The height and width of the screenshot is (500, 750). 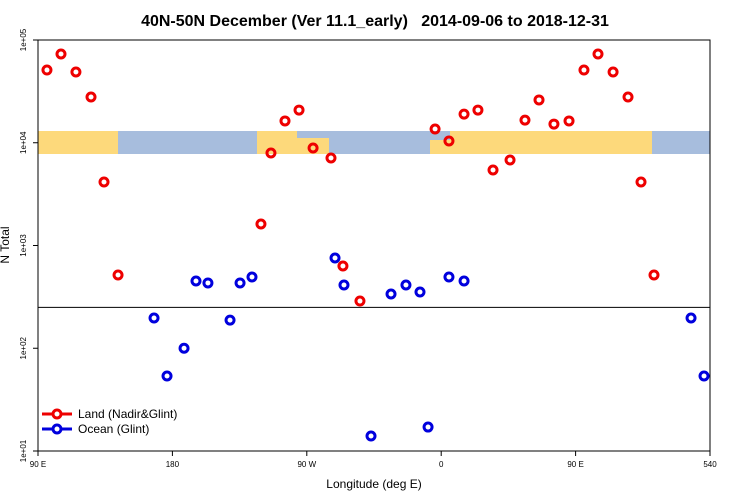 What do you see at coordinates (113, 429) in the screenshot?
I see `legend-label: Ocean (Glint)` at bounding box center [113, 429].